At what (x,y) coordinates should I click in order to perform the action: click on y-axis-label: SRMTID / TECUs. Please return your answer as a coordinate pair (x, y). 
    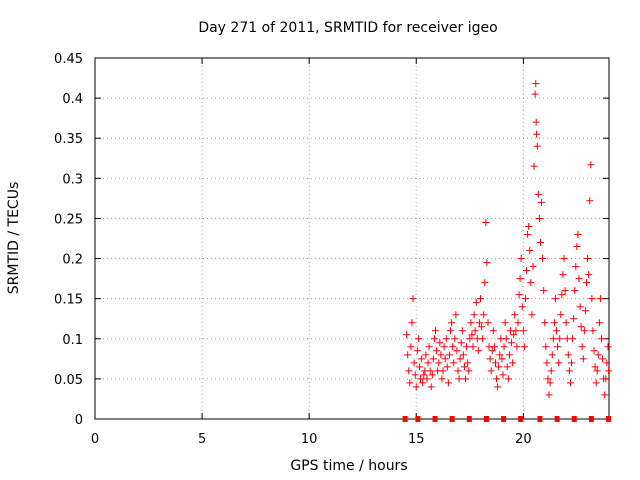
    Looking at the image, I should click on (14, 238).